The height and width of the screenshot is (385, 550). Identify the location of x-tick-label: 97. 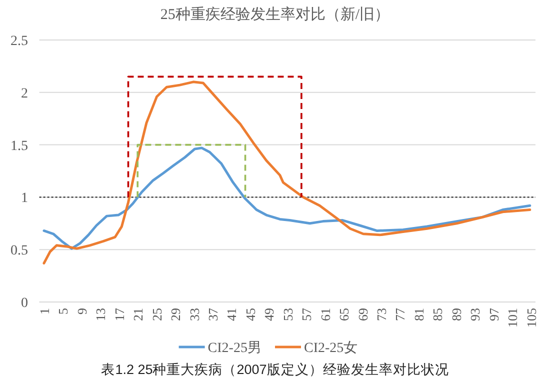
(494, 314).